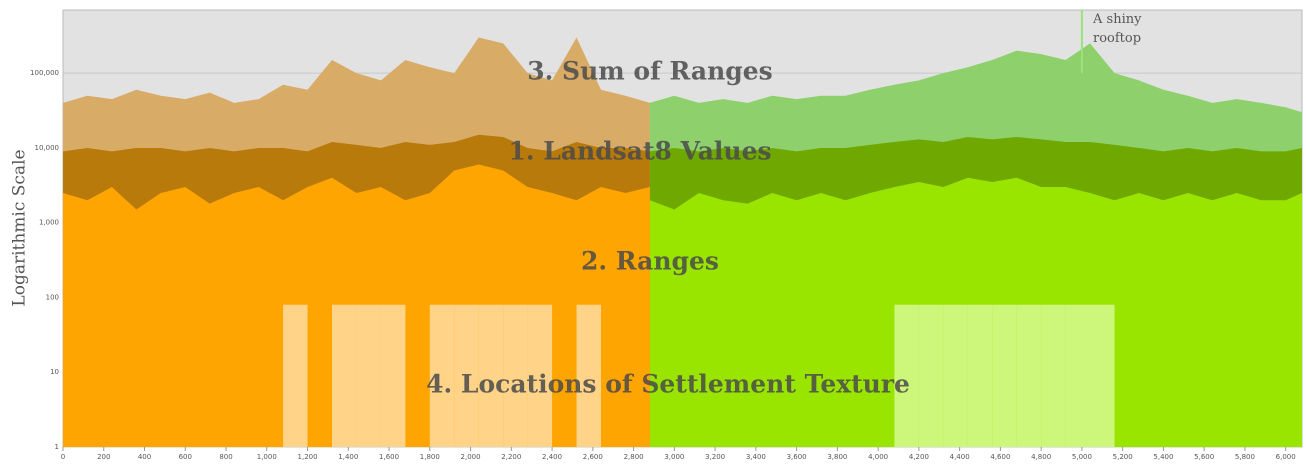 This screenshot has height=464, width=1306. What do you see at coordinates (552, 457) in the screenshot?
I see `x-tick-label: 2,400` at bounding box center [552, 457].